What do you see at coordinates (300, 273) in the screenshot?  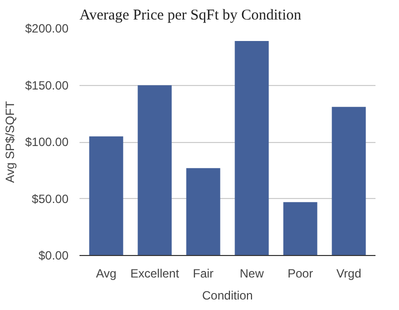 I see `x-tick-label: Poor` at bounding box center [300, 273].